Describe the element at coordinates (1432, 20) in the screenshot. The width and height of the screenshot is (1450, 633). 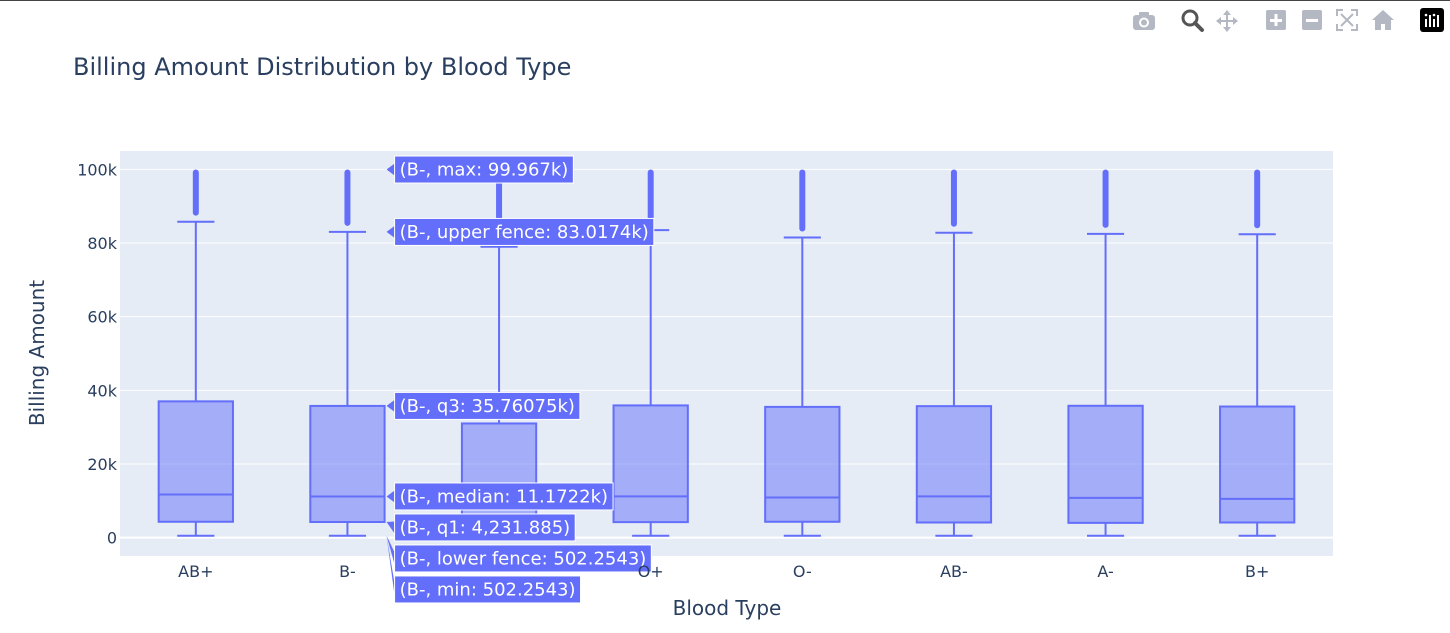
I see `plotly-logo-icon` at that location.